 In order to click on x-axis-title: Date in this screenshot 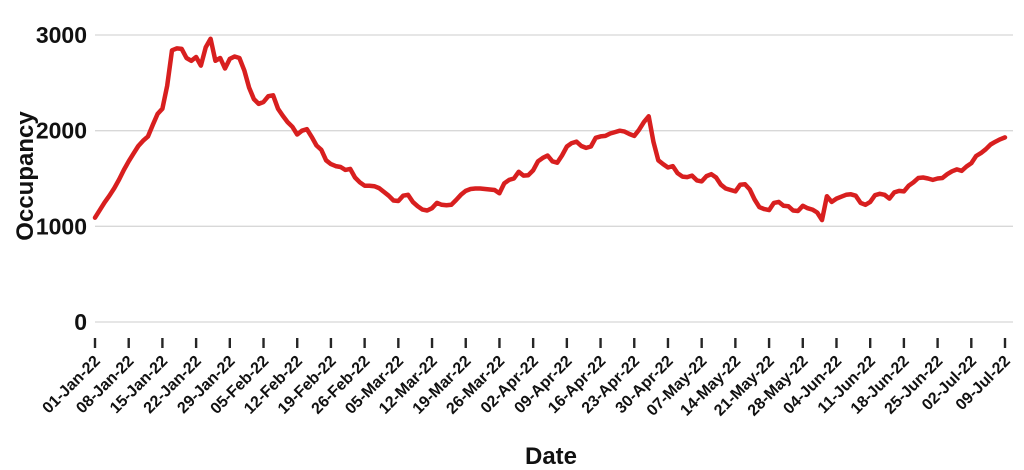, I will do `click(551, 456)`.